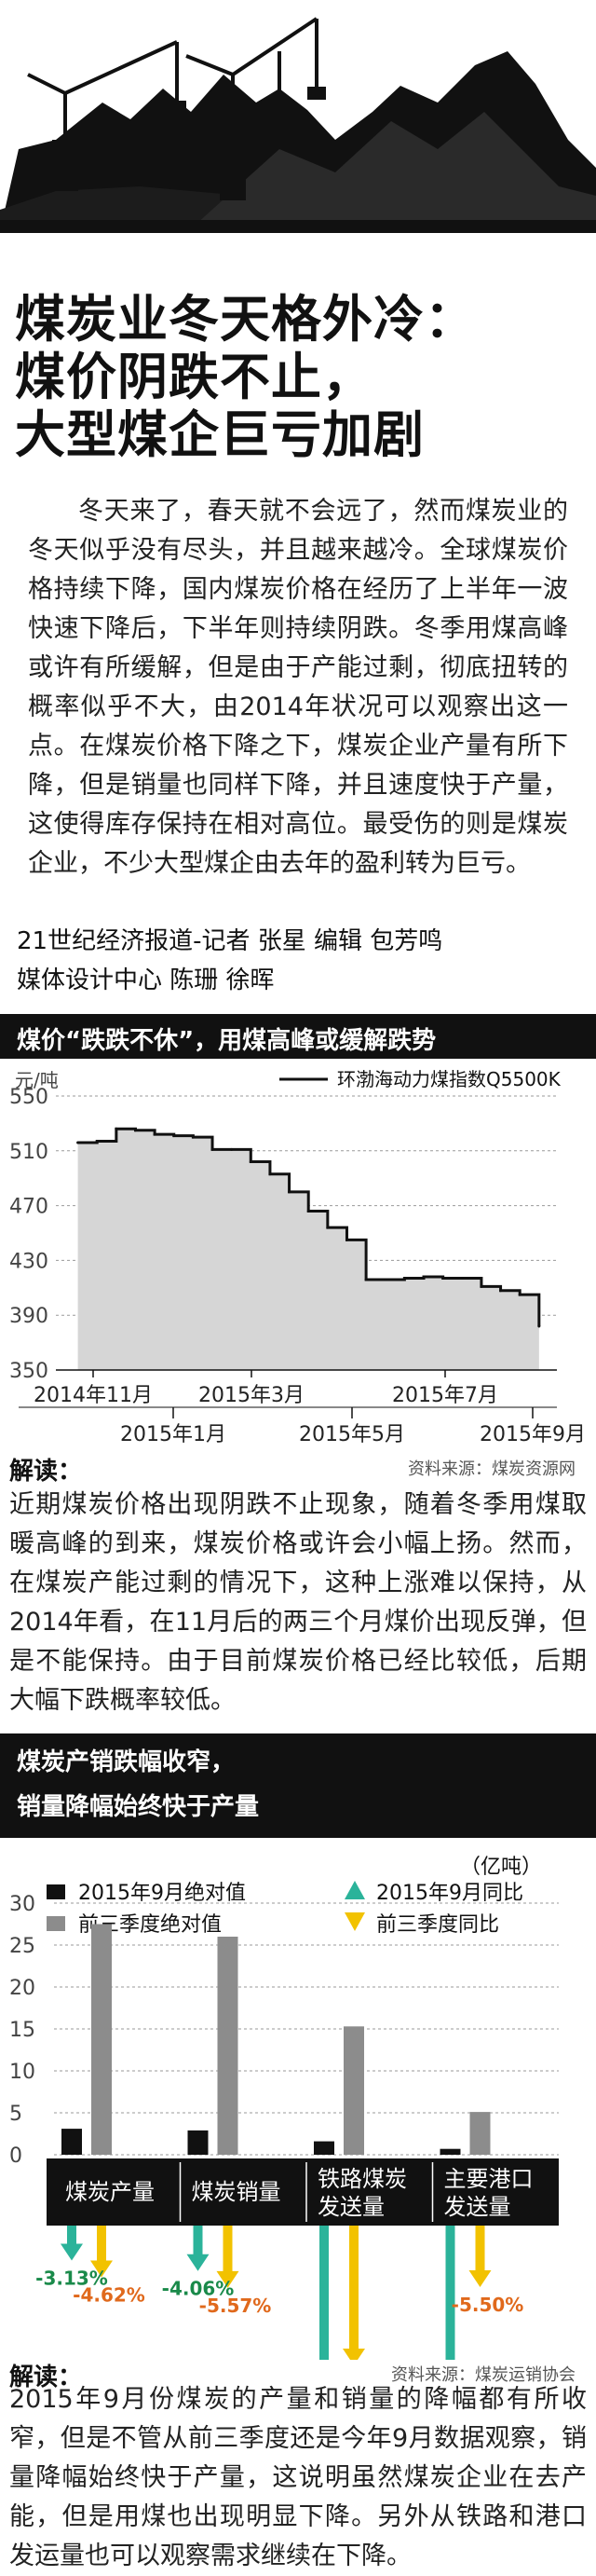 This screenshot has height=2576, width=596. Describe the element at coordinates (533, 1434) in the screenshot. I see `x-tick-label-bottom-2: 2015年9月` at that location.